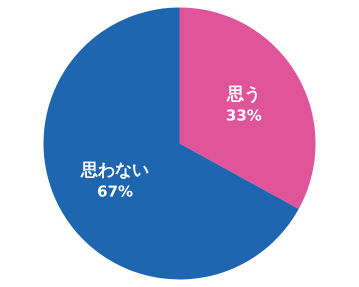 This screenshot has height=287, width=359. I want to click on slice-label: 思う, so click(243, 94).